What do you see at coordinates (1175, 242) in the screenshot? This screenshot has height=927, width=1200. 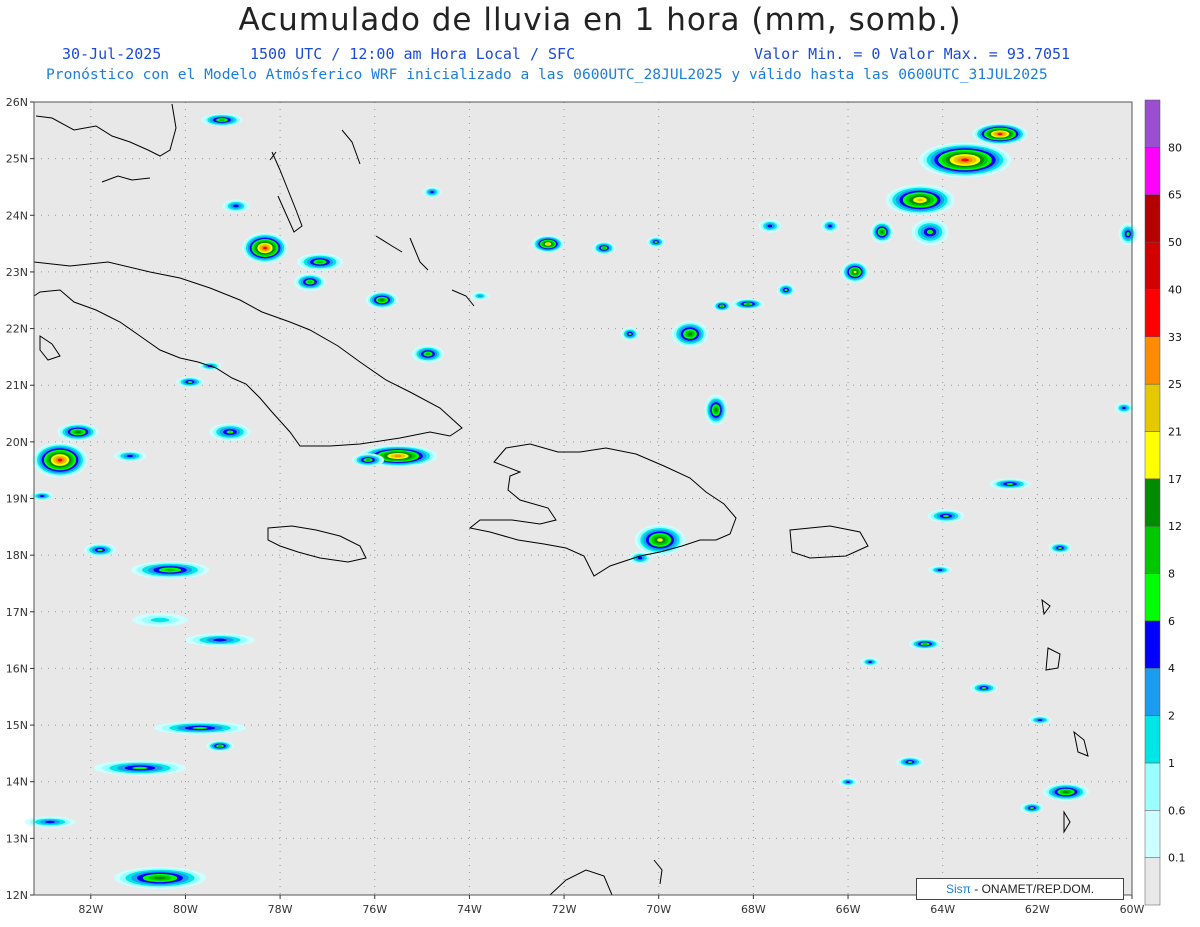 I see `colorbar-label: 50` at bounding box center [1175, 242].